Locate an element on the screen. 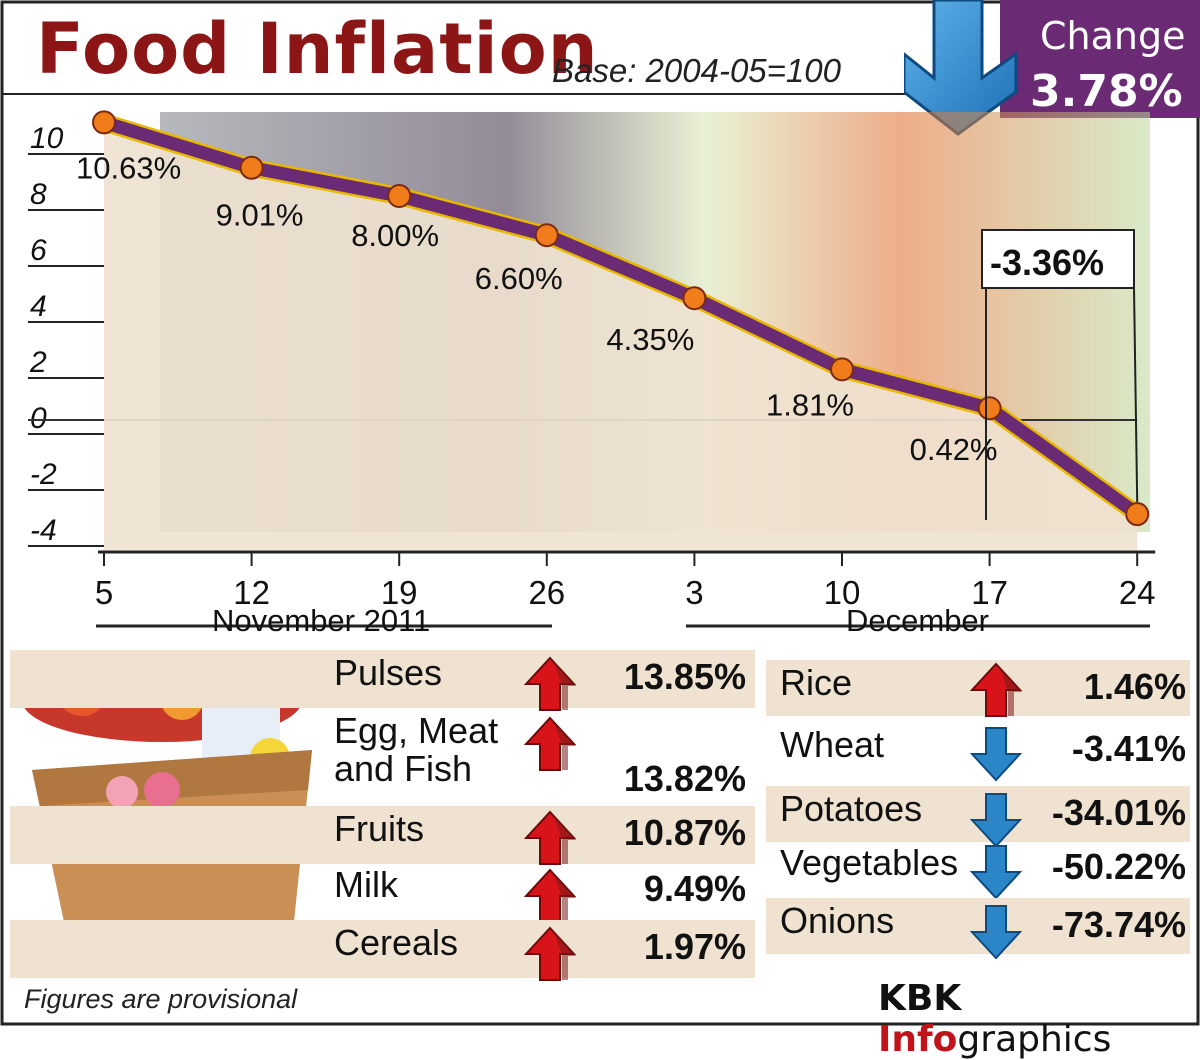  x-tick-label: 12 is located at coordinates (251, 592).